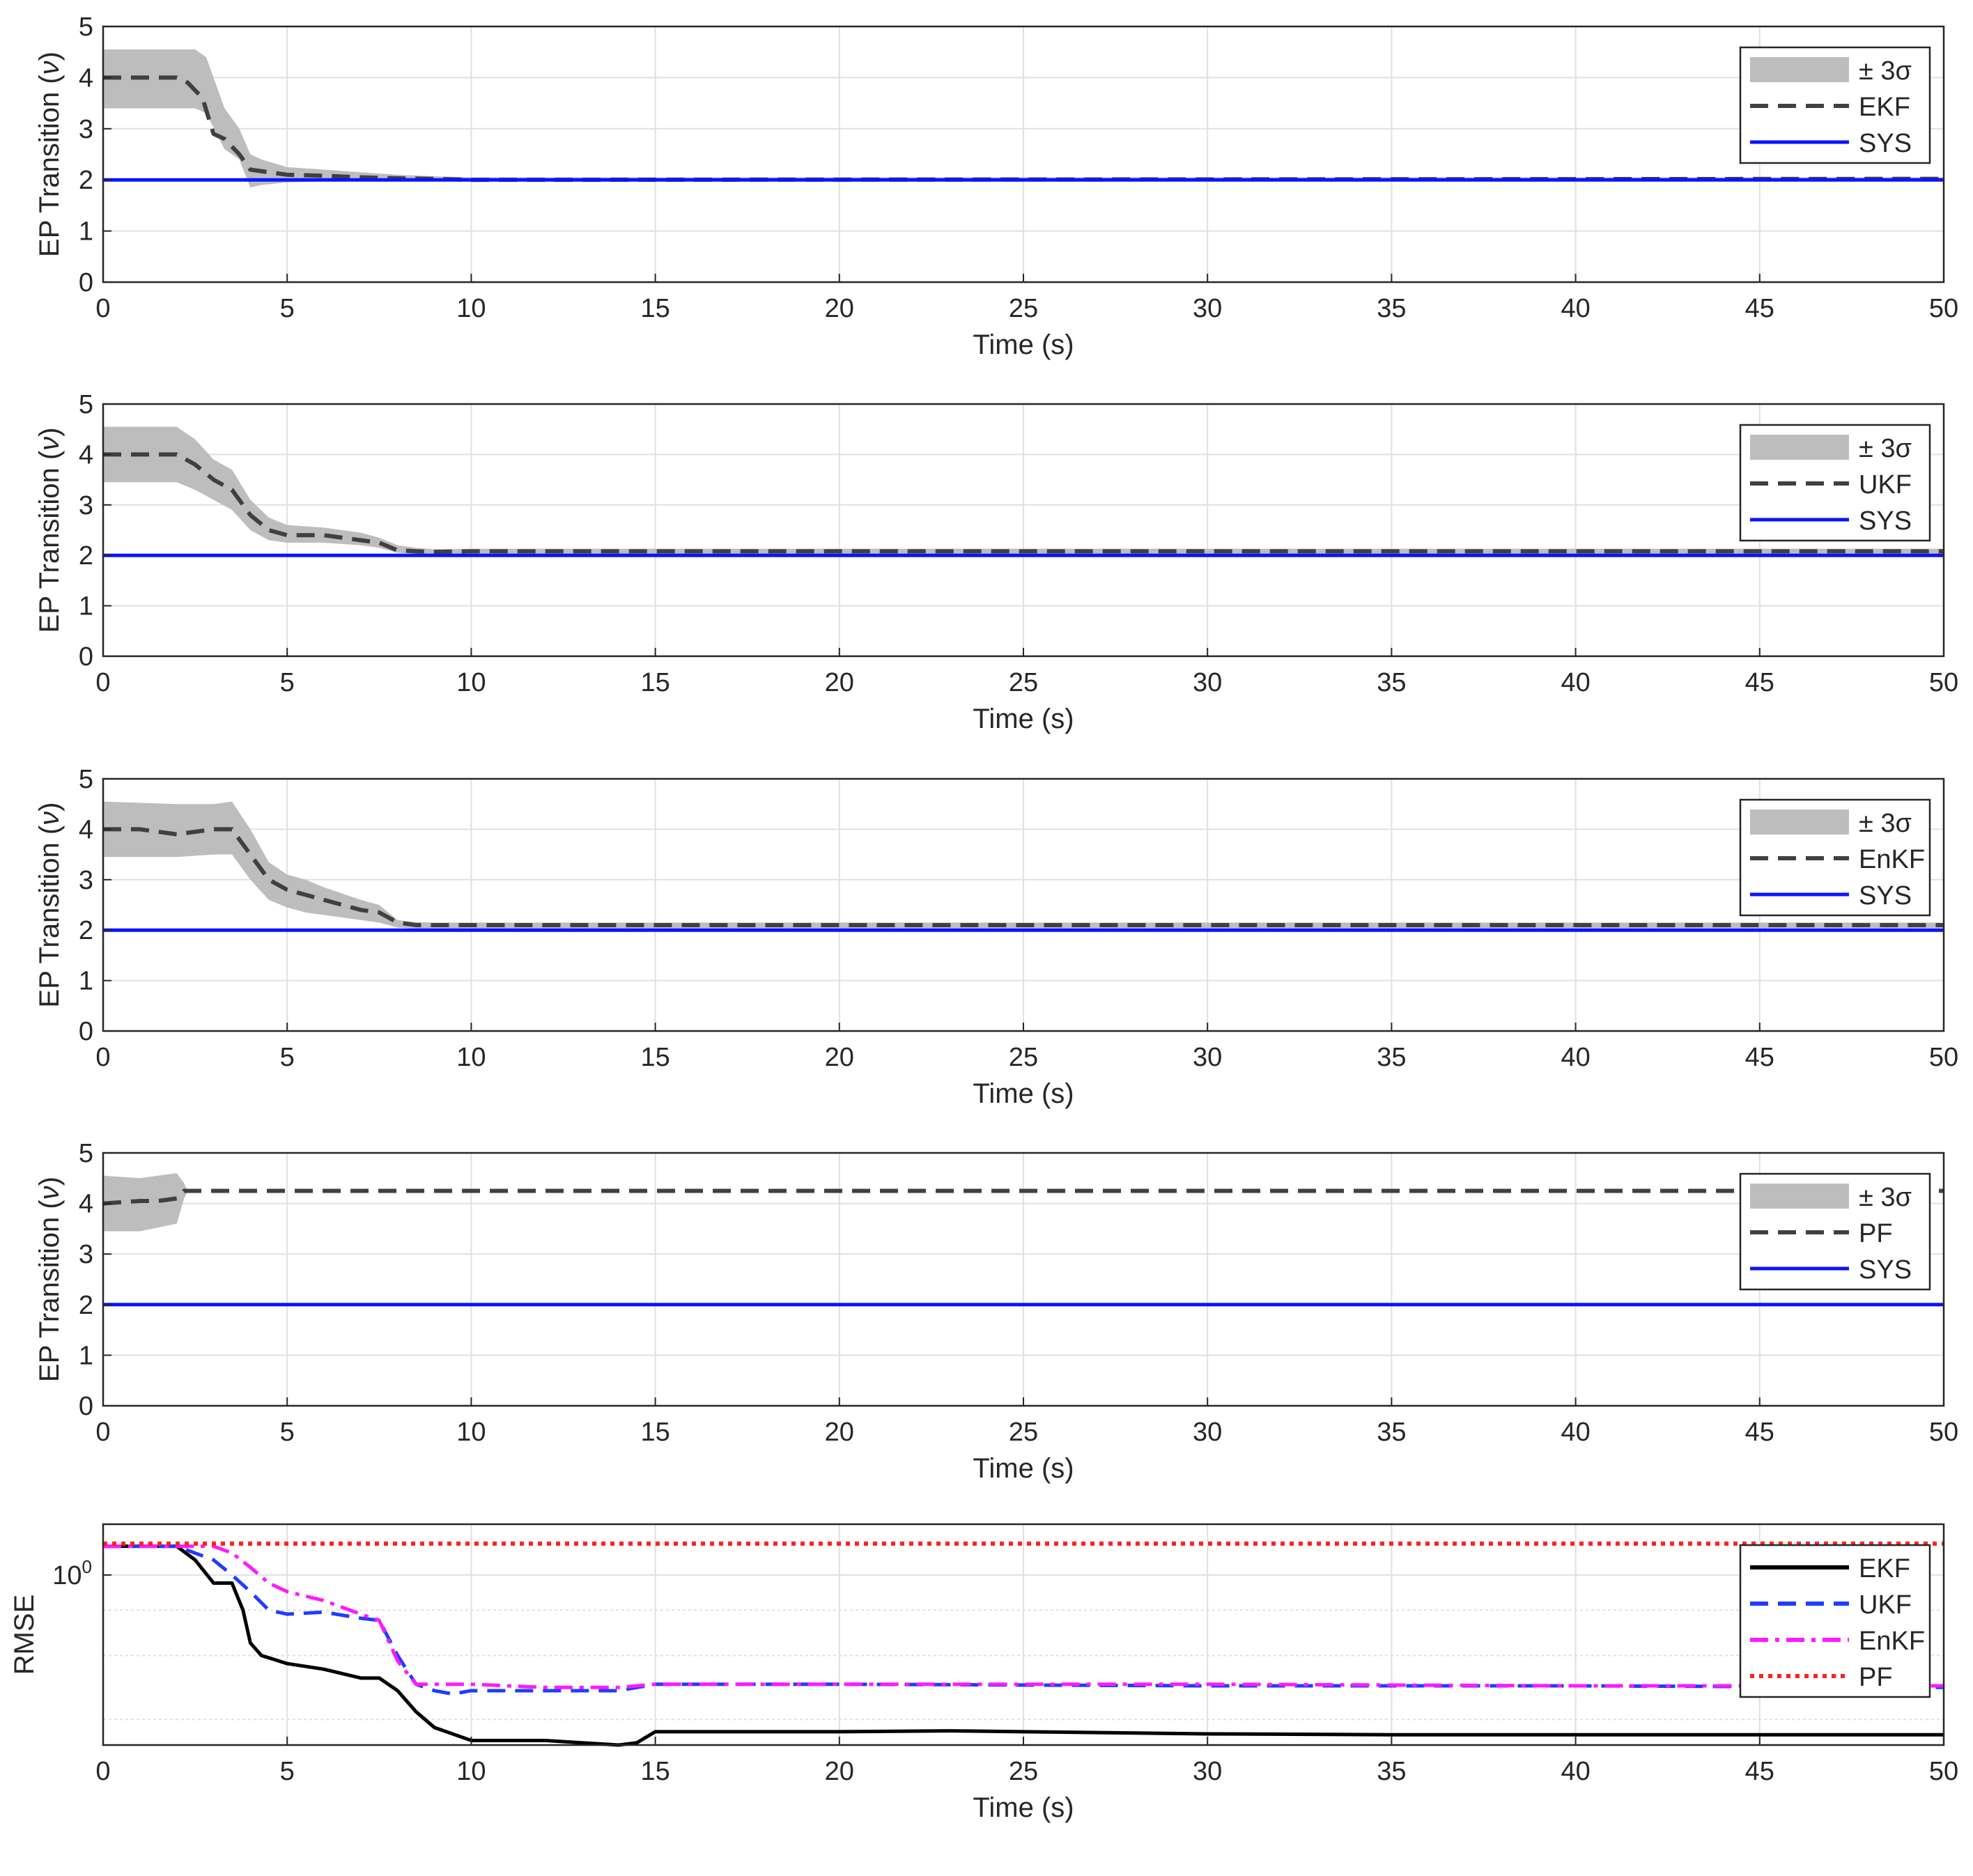 This screenshot has height=1876, width=1973. I want to click on legend-label: UKF, so click(1885, 1605).